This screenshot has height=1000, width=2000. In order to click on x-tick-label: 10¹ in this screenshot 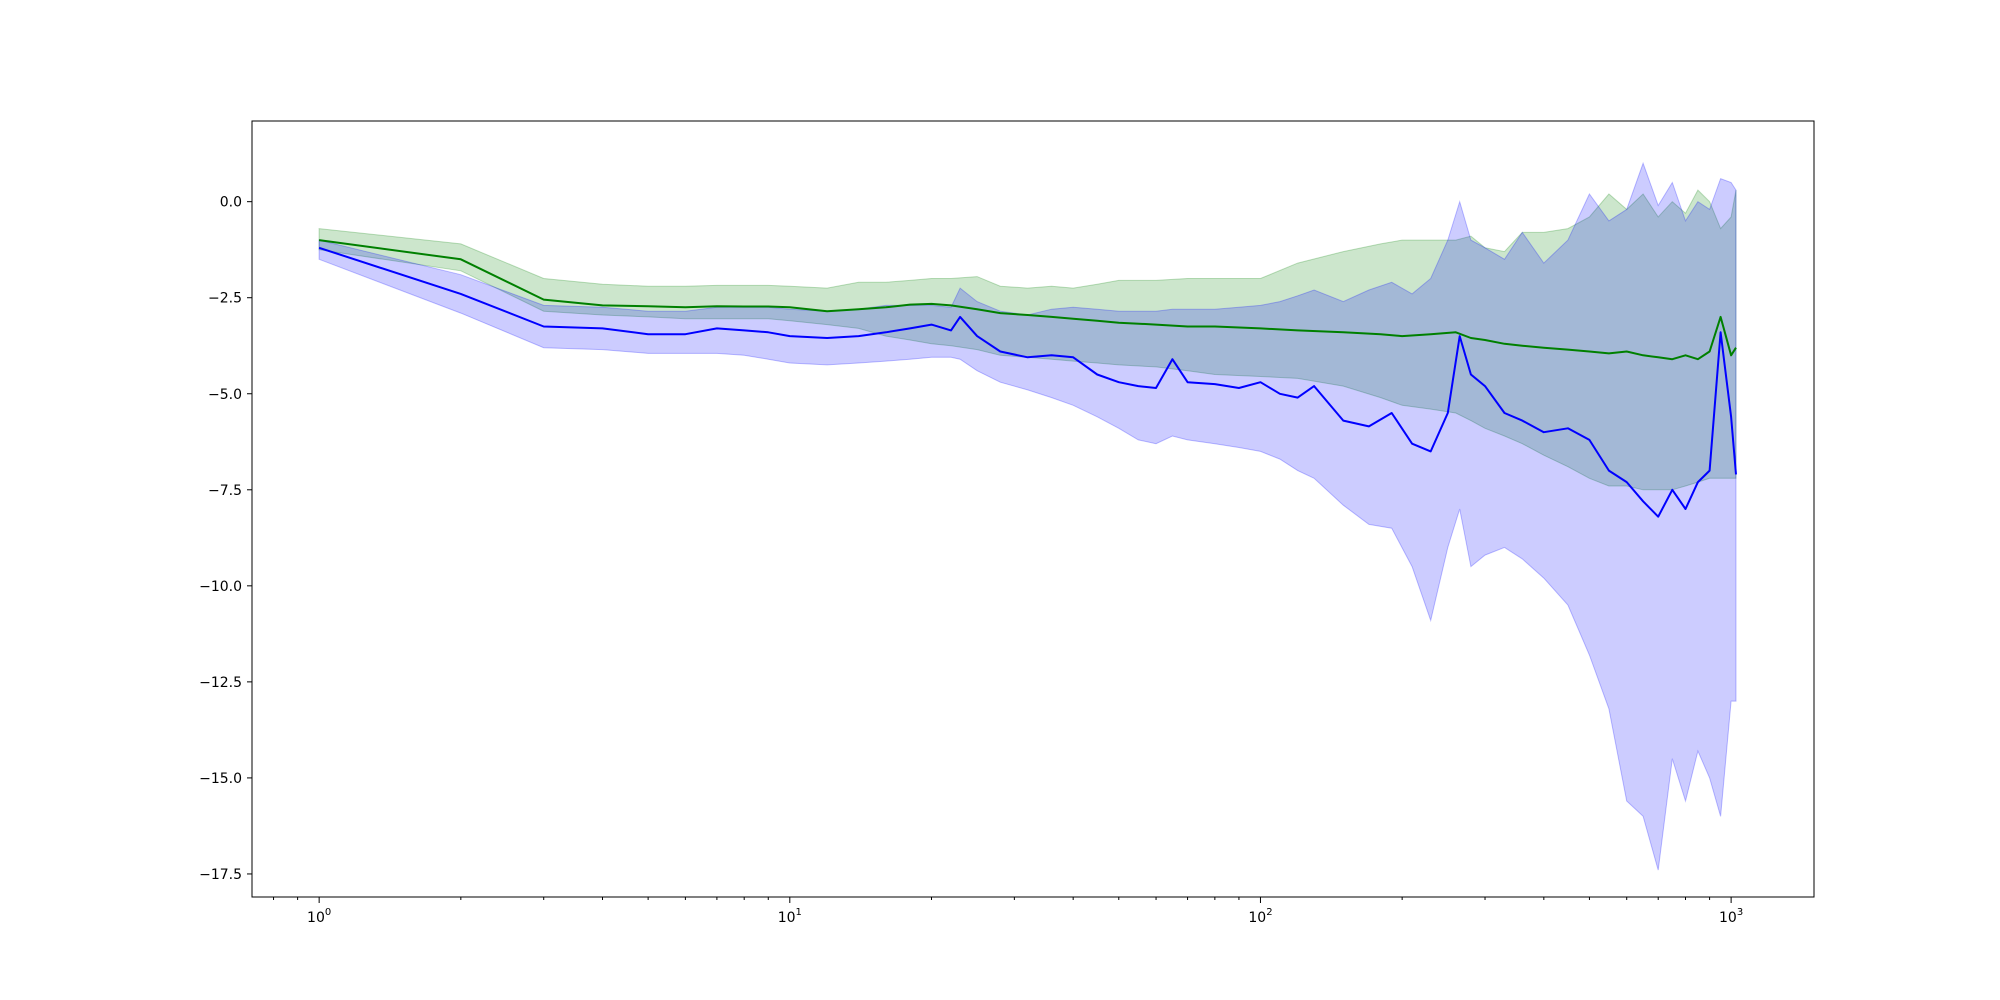, I will do `click(790, 916)`.